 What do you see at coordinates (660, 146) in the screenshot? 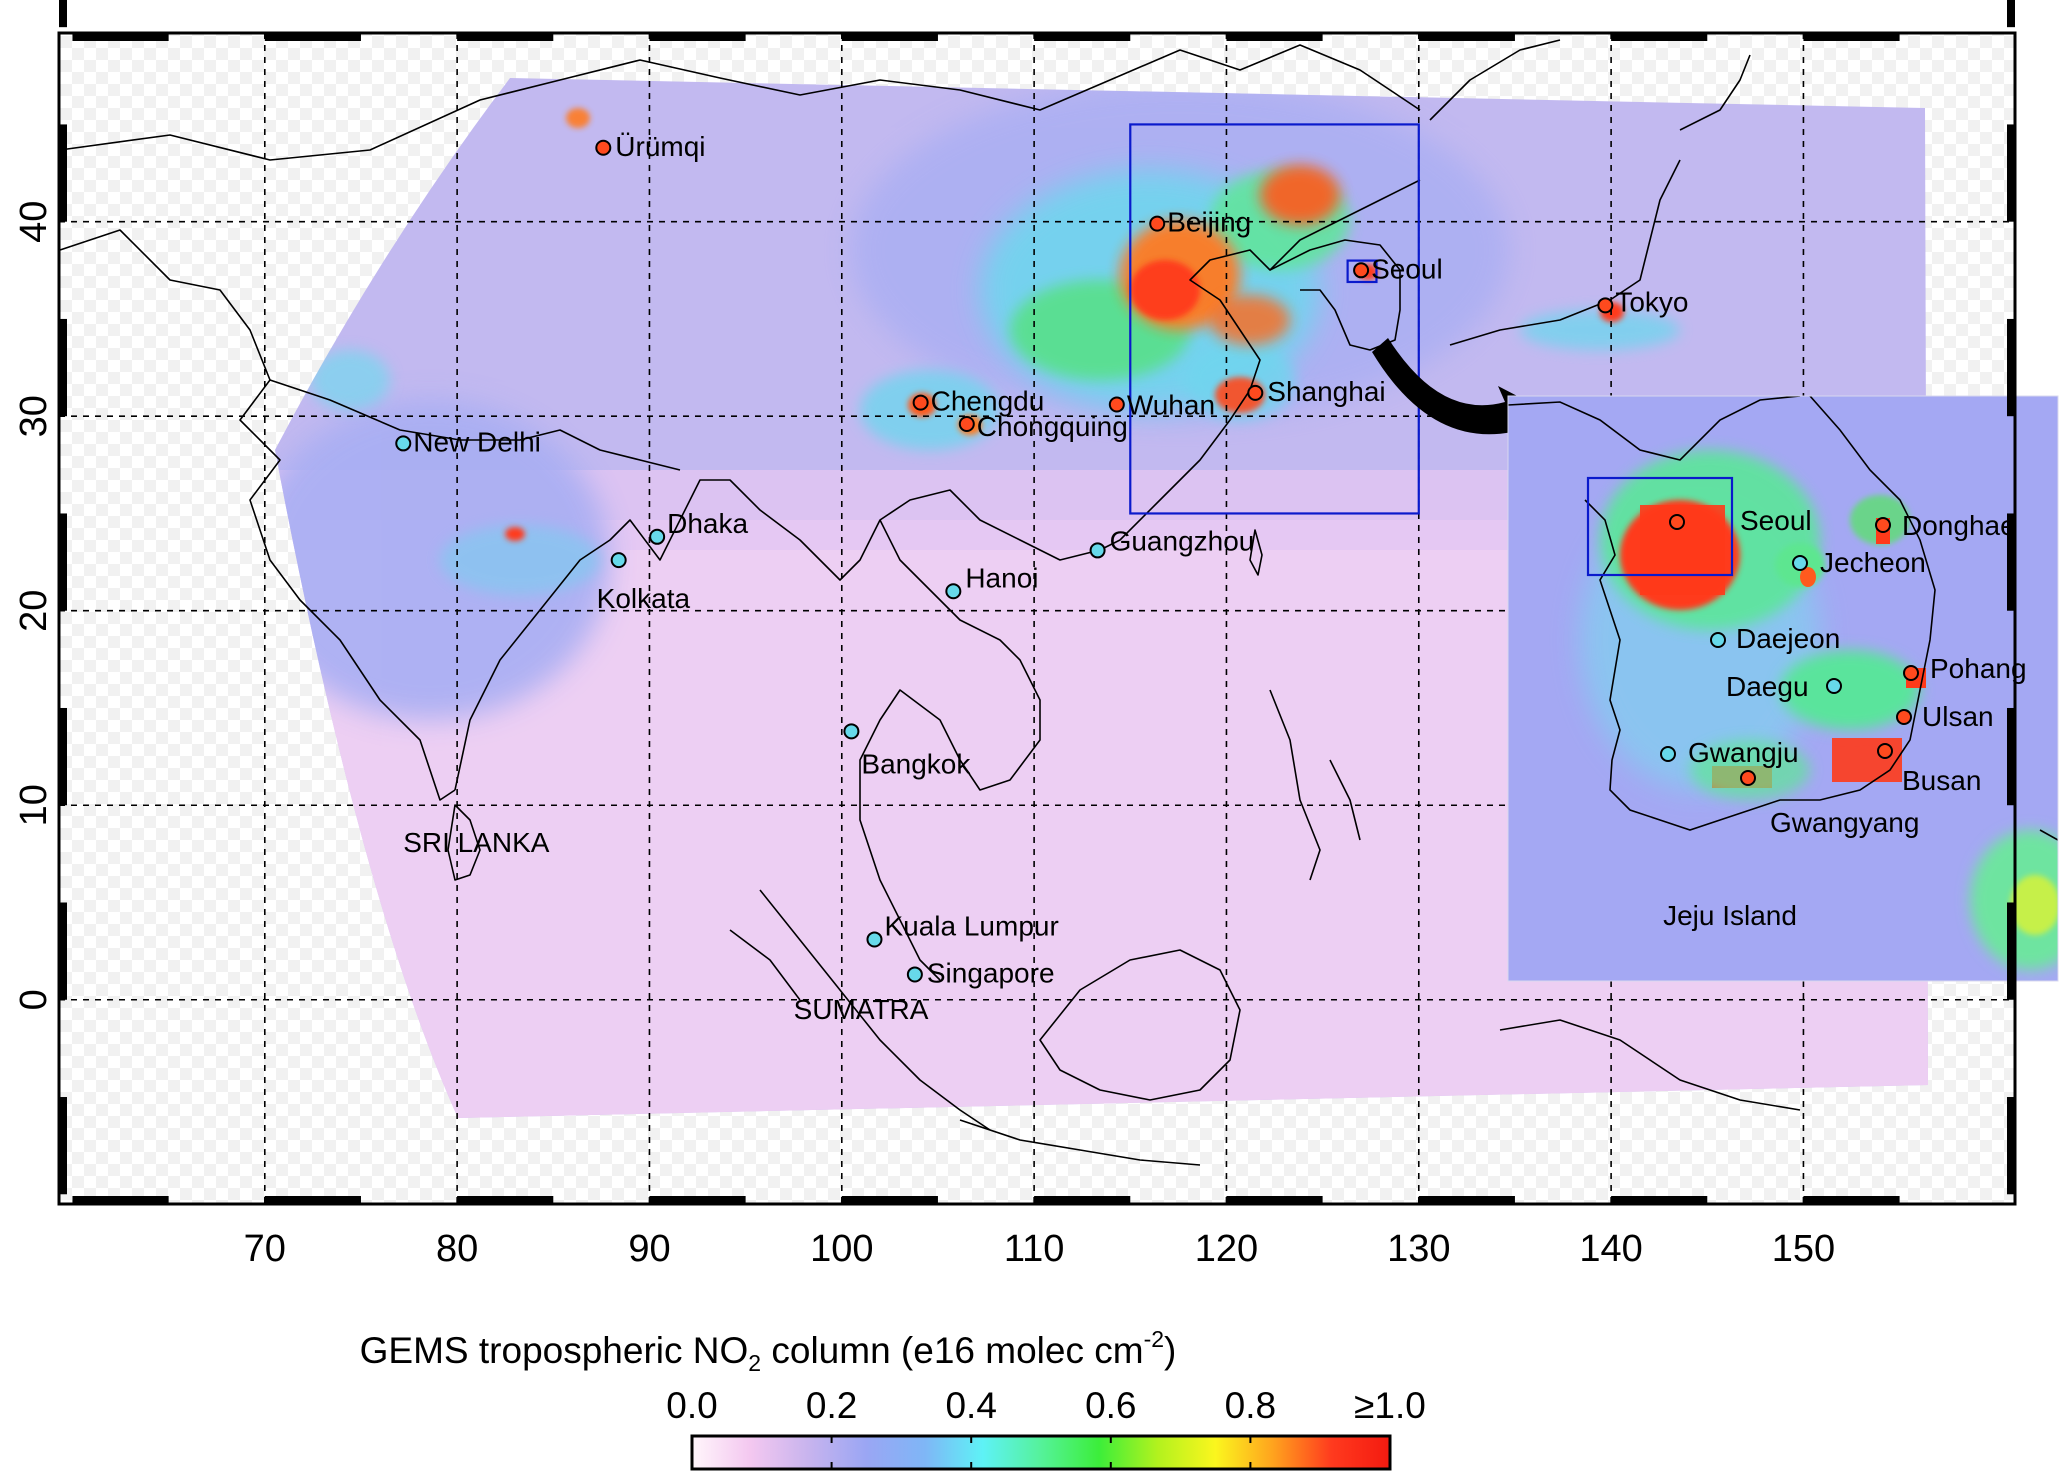
I see `city-label: Ürümqi` at bounding box center [660, 146].